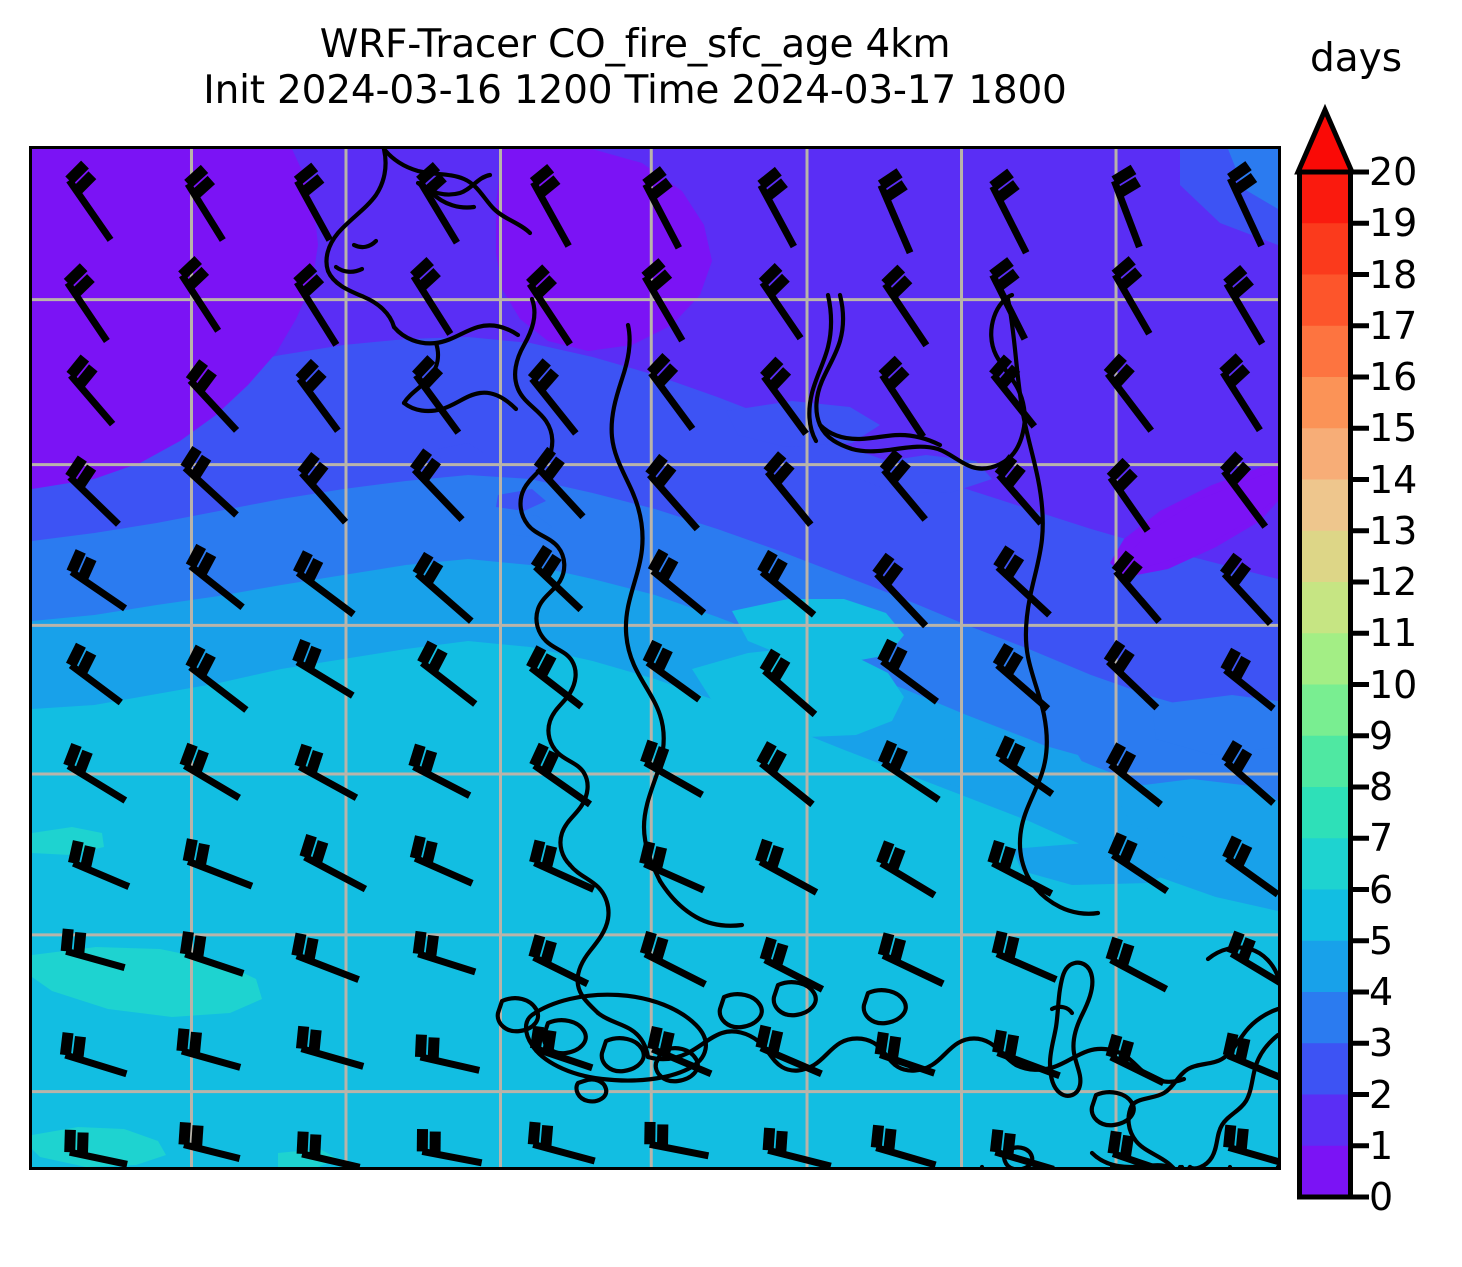 Image resolution: width=1462 pixels, height=1267 pixels. Describe the element at coordinates (1393, 530) in the screenshot. I see `colorbar-tick-label: 13` at that location.